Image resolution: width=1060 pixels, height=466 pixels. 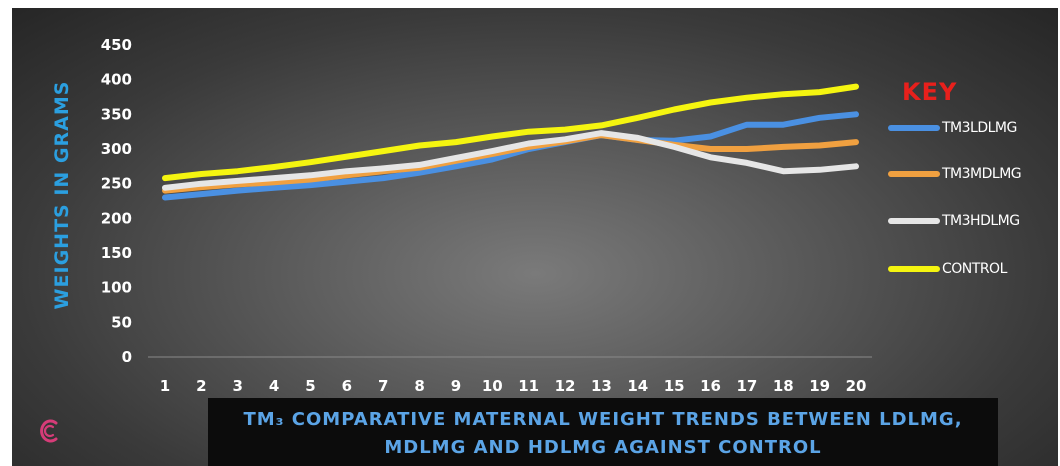 I want to click on edge-mark, so click(x=9, y=333).